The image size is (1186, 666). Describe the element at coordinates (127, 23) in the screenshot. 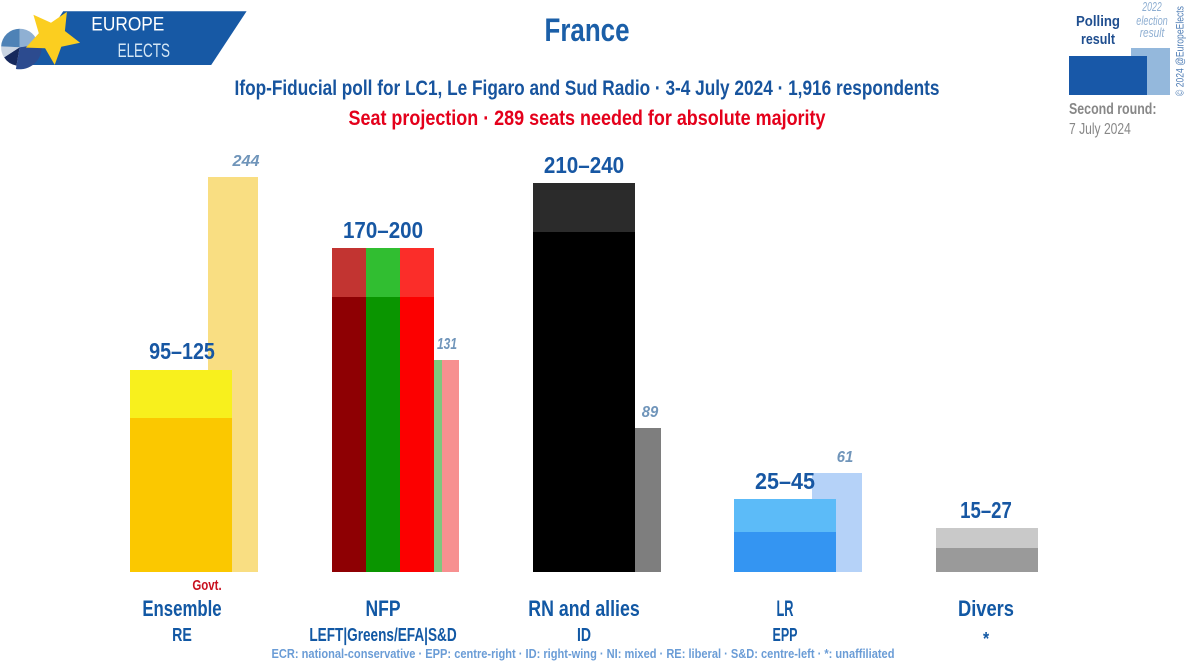

I see `svg-text: EUROPE` at that location.